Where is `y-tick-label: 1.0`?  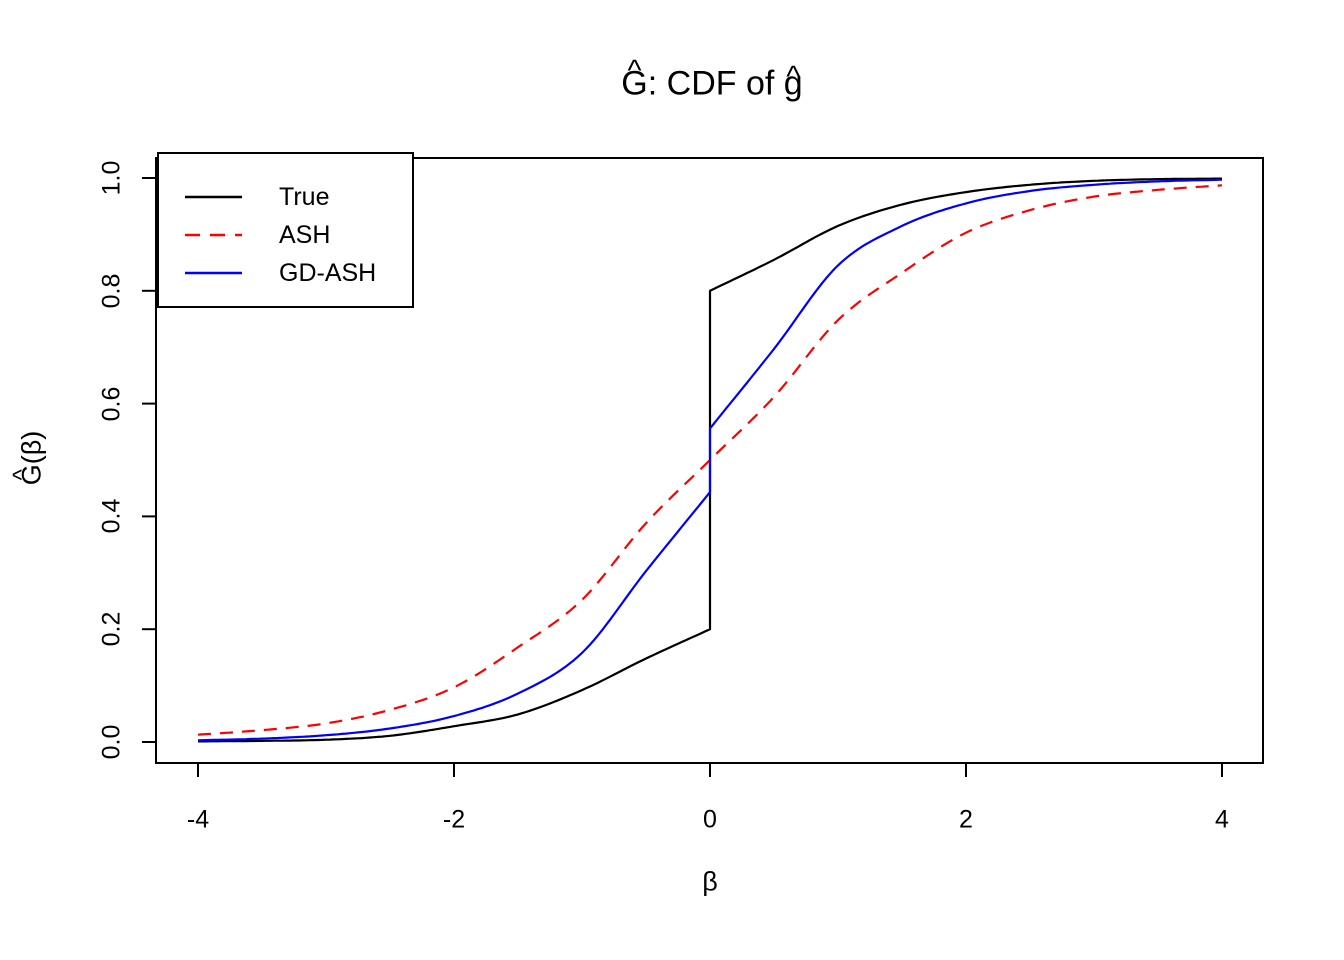 y-tick-label: 1.0 is located at coordinates (111, 178).